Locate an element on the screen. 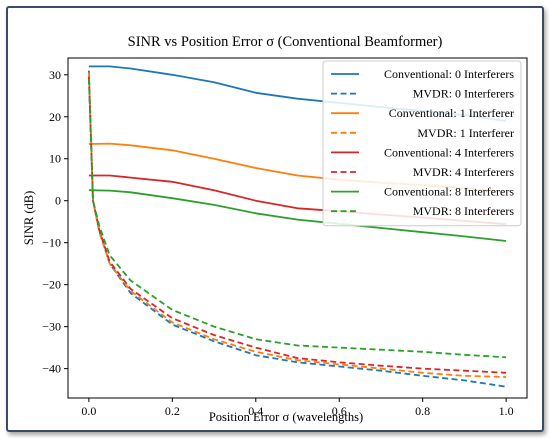 The image size is (550, 438). legend-box is located at coordinates (422, 143).